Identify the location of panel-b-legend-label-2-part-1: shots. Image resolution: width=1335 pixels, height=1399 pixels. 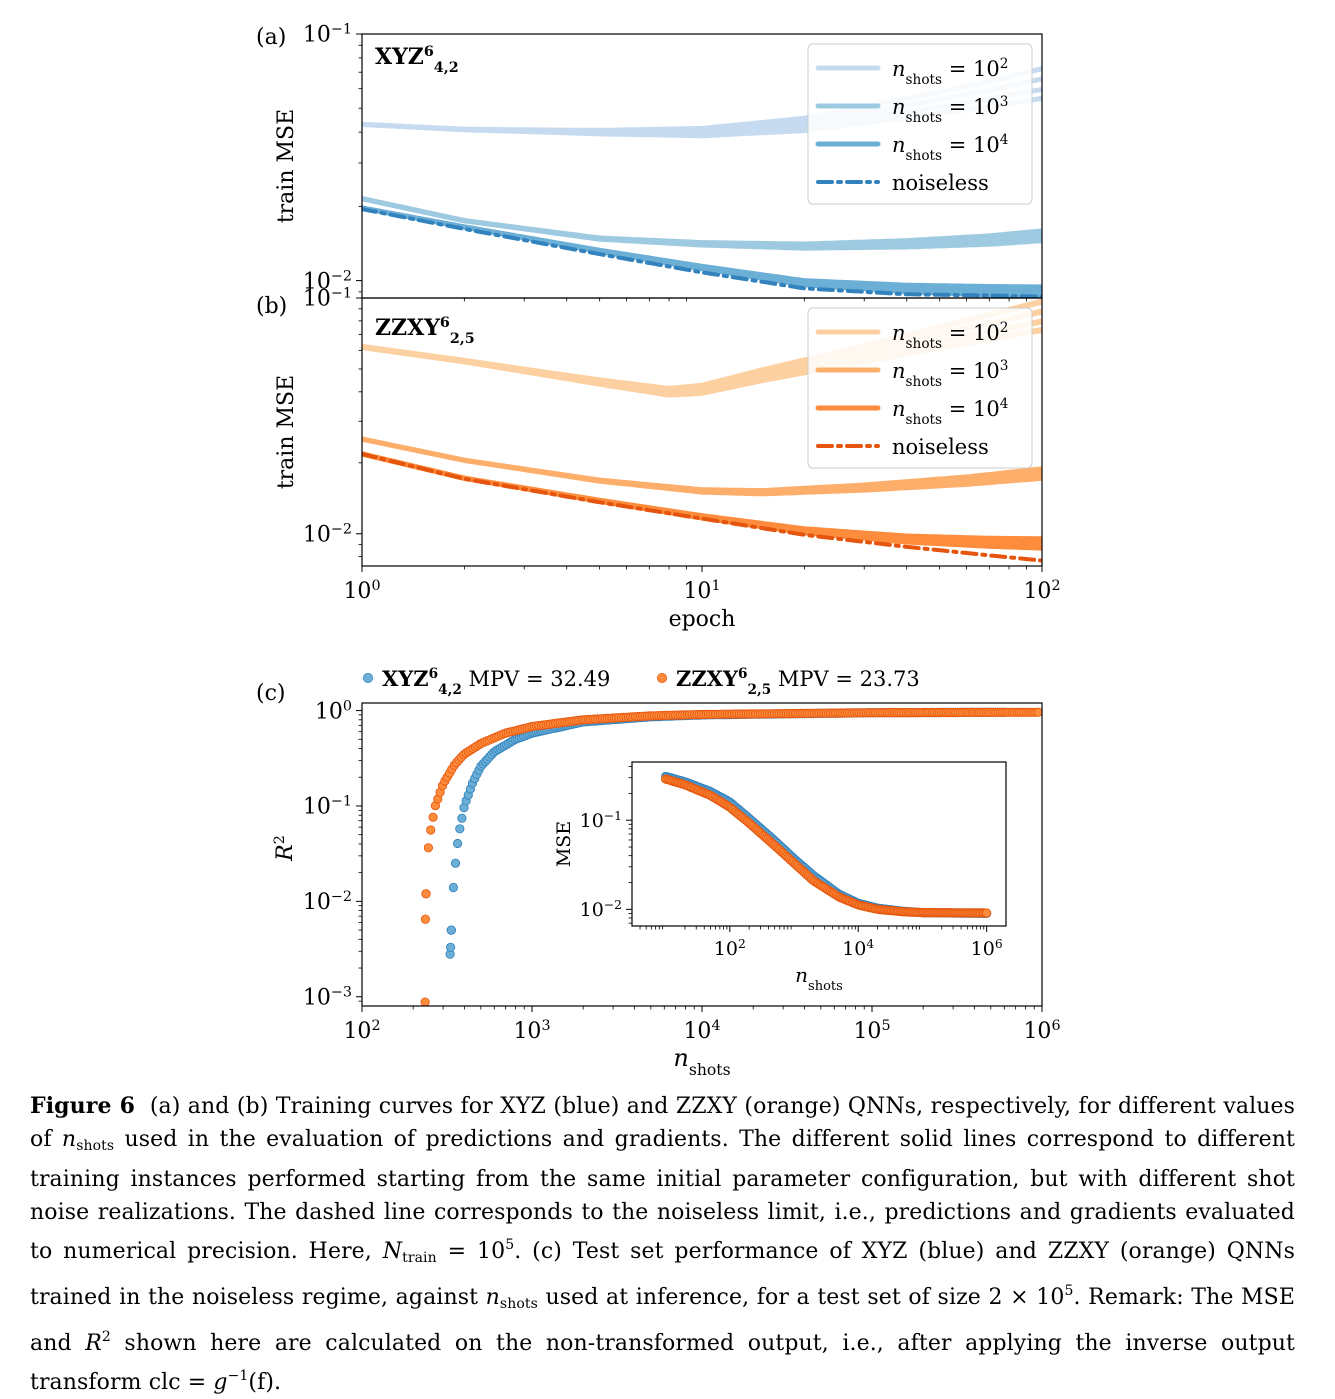
(924, 420).